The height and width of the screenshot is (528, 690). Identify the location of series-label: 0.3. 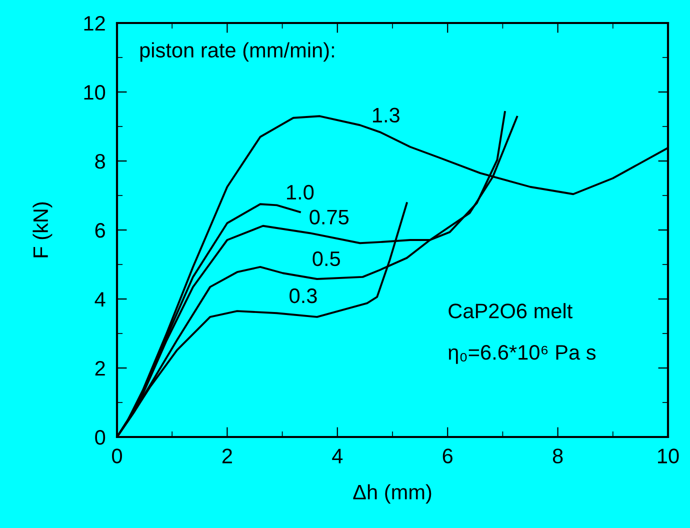
(303, 296).